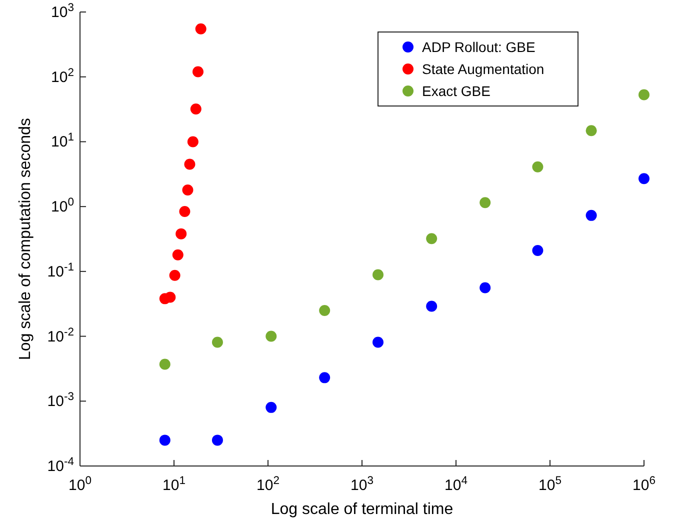 The image size is (686, 520). I want to click on x-tick-label: 10$^{5}$, so click(550, 484).